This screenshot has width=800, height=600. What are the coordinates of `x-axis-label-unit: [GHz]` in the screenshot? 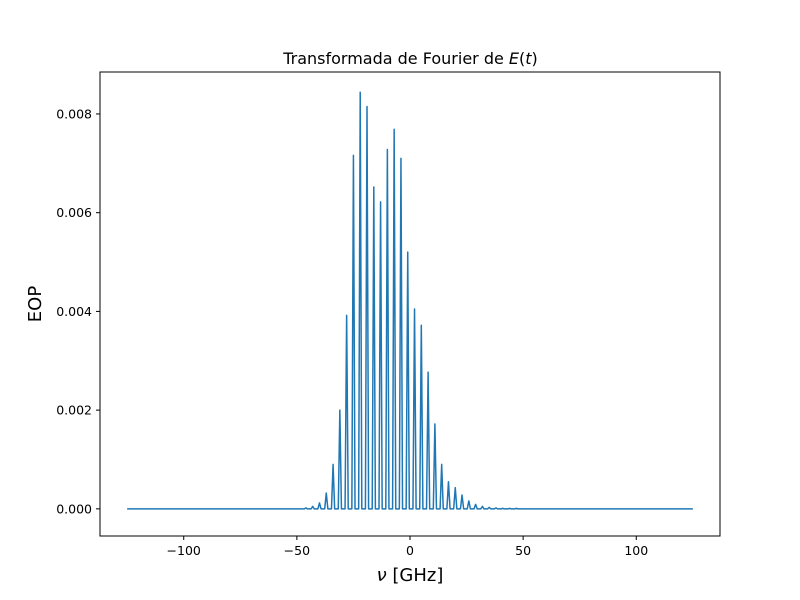 It's located at (415, 575).